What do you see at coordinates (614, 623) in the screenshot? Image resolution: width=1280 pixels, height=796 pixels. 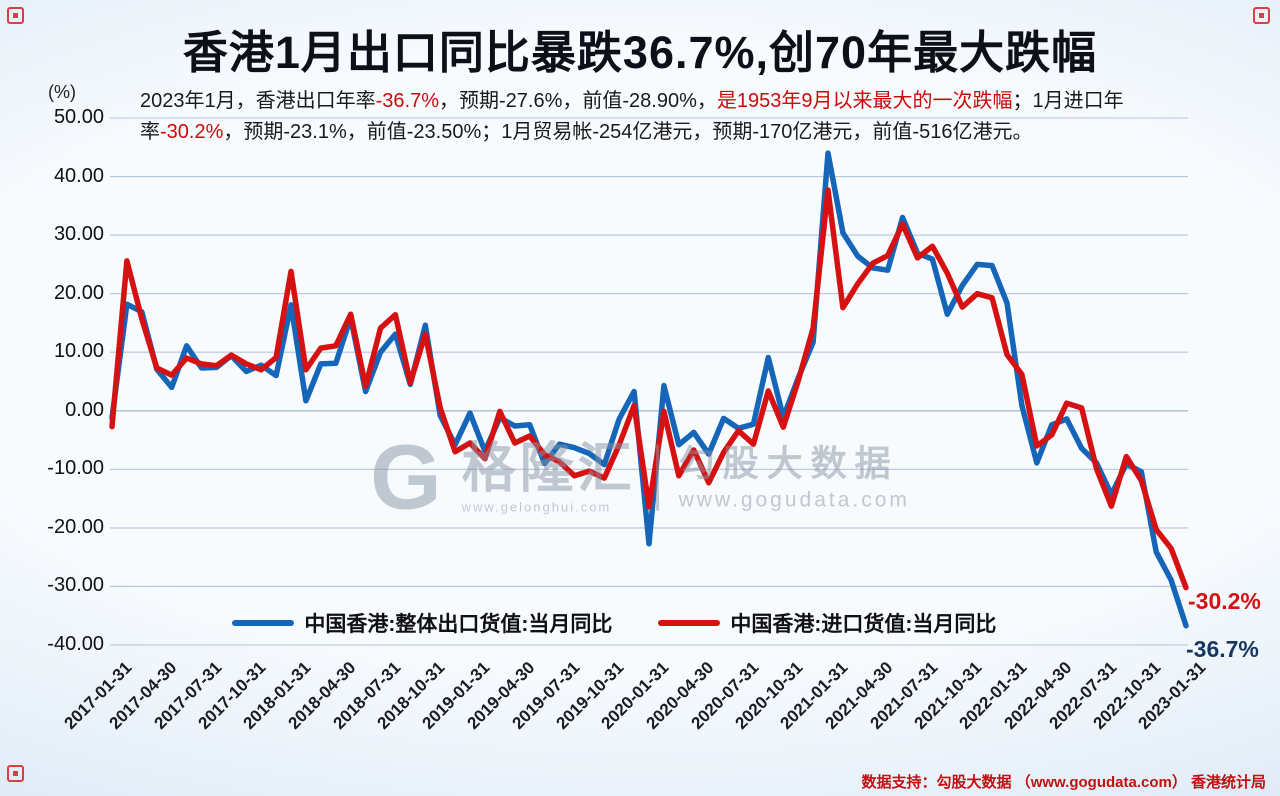 I see `chart-legend: 中国香港:整体出口货值:当月同比 中国香港:进口货值:当月同比` at bounding box center [614, 623].